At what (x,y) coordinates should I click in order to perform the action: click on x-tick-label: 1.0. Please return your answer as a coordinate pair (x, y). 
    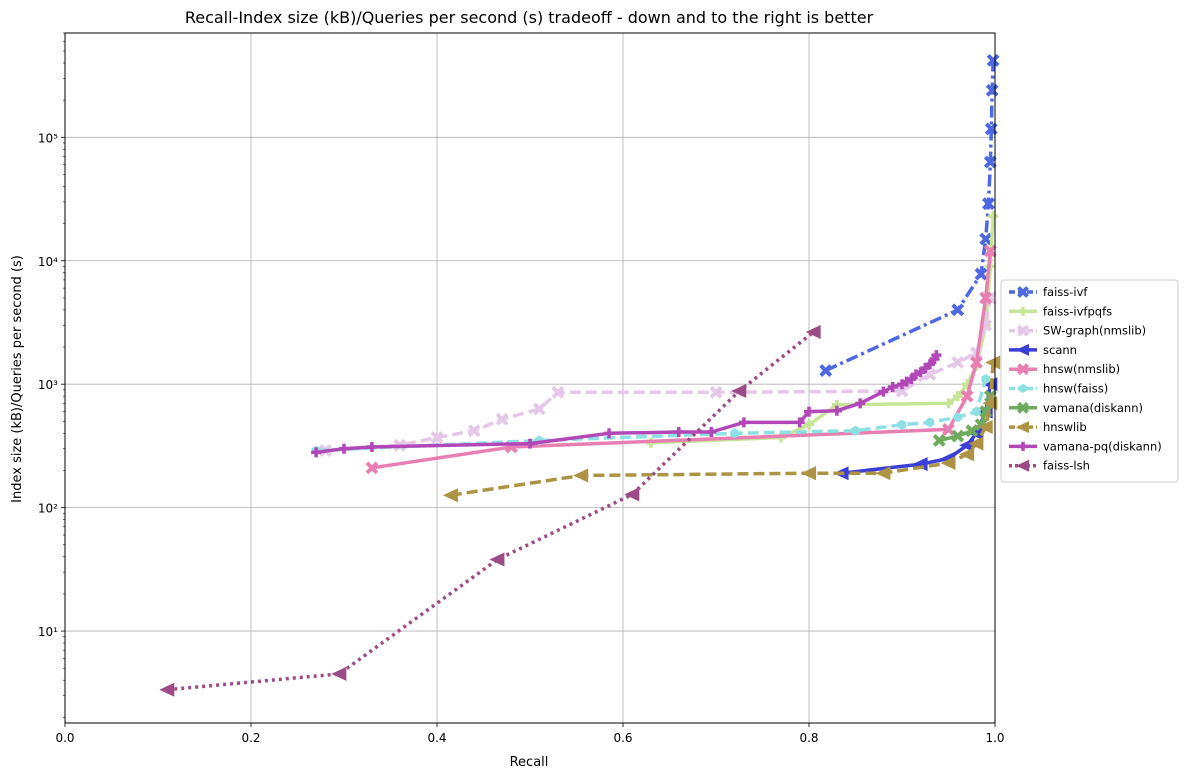
    Looking at the image, I should click on (994, 738).